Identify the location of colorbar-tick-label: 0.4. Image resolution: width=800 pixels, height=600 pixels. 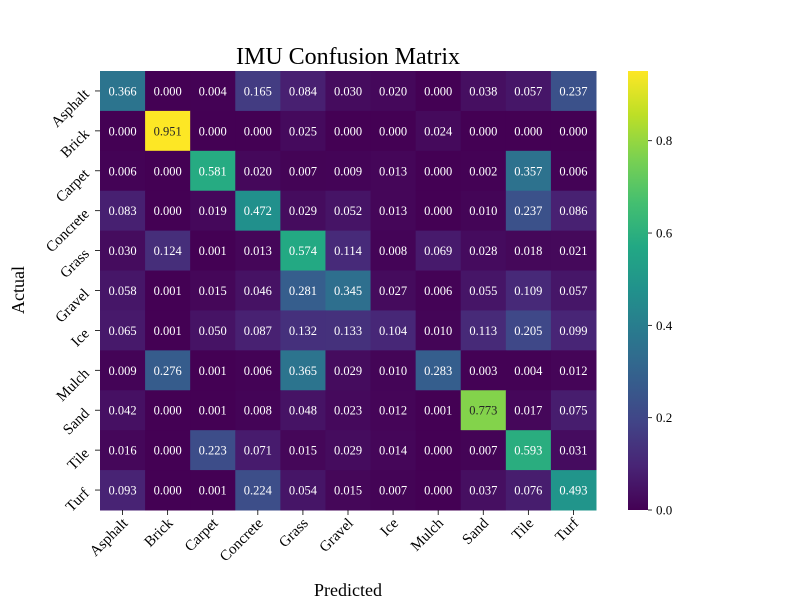
(664, 325).